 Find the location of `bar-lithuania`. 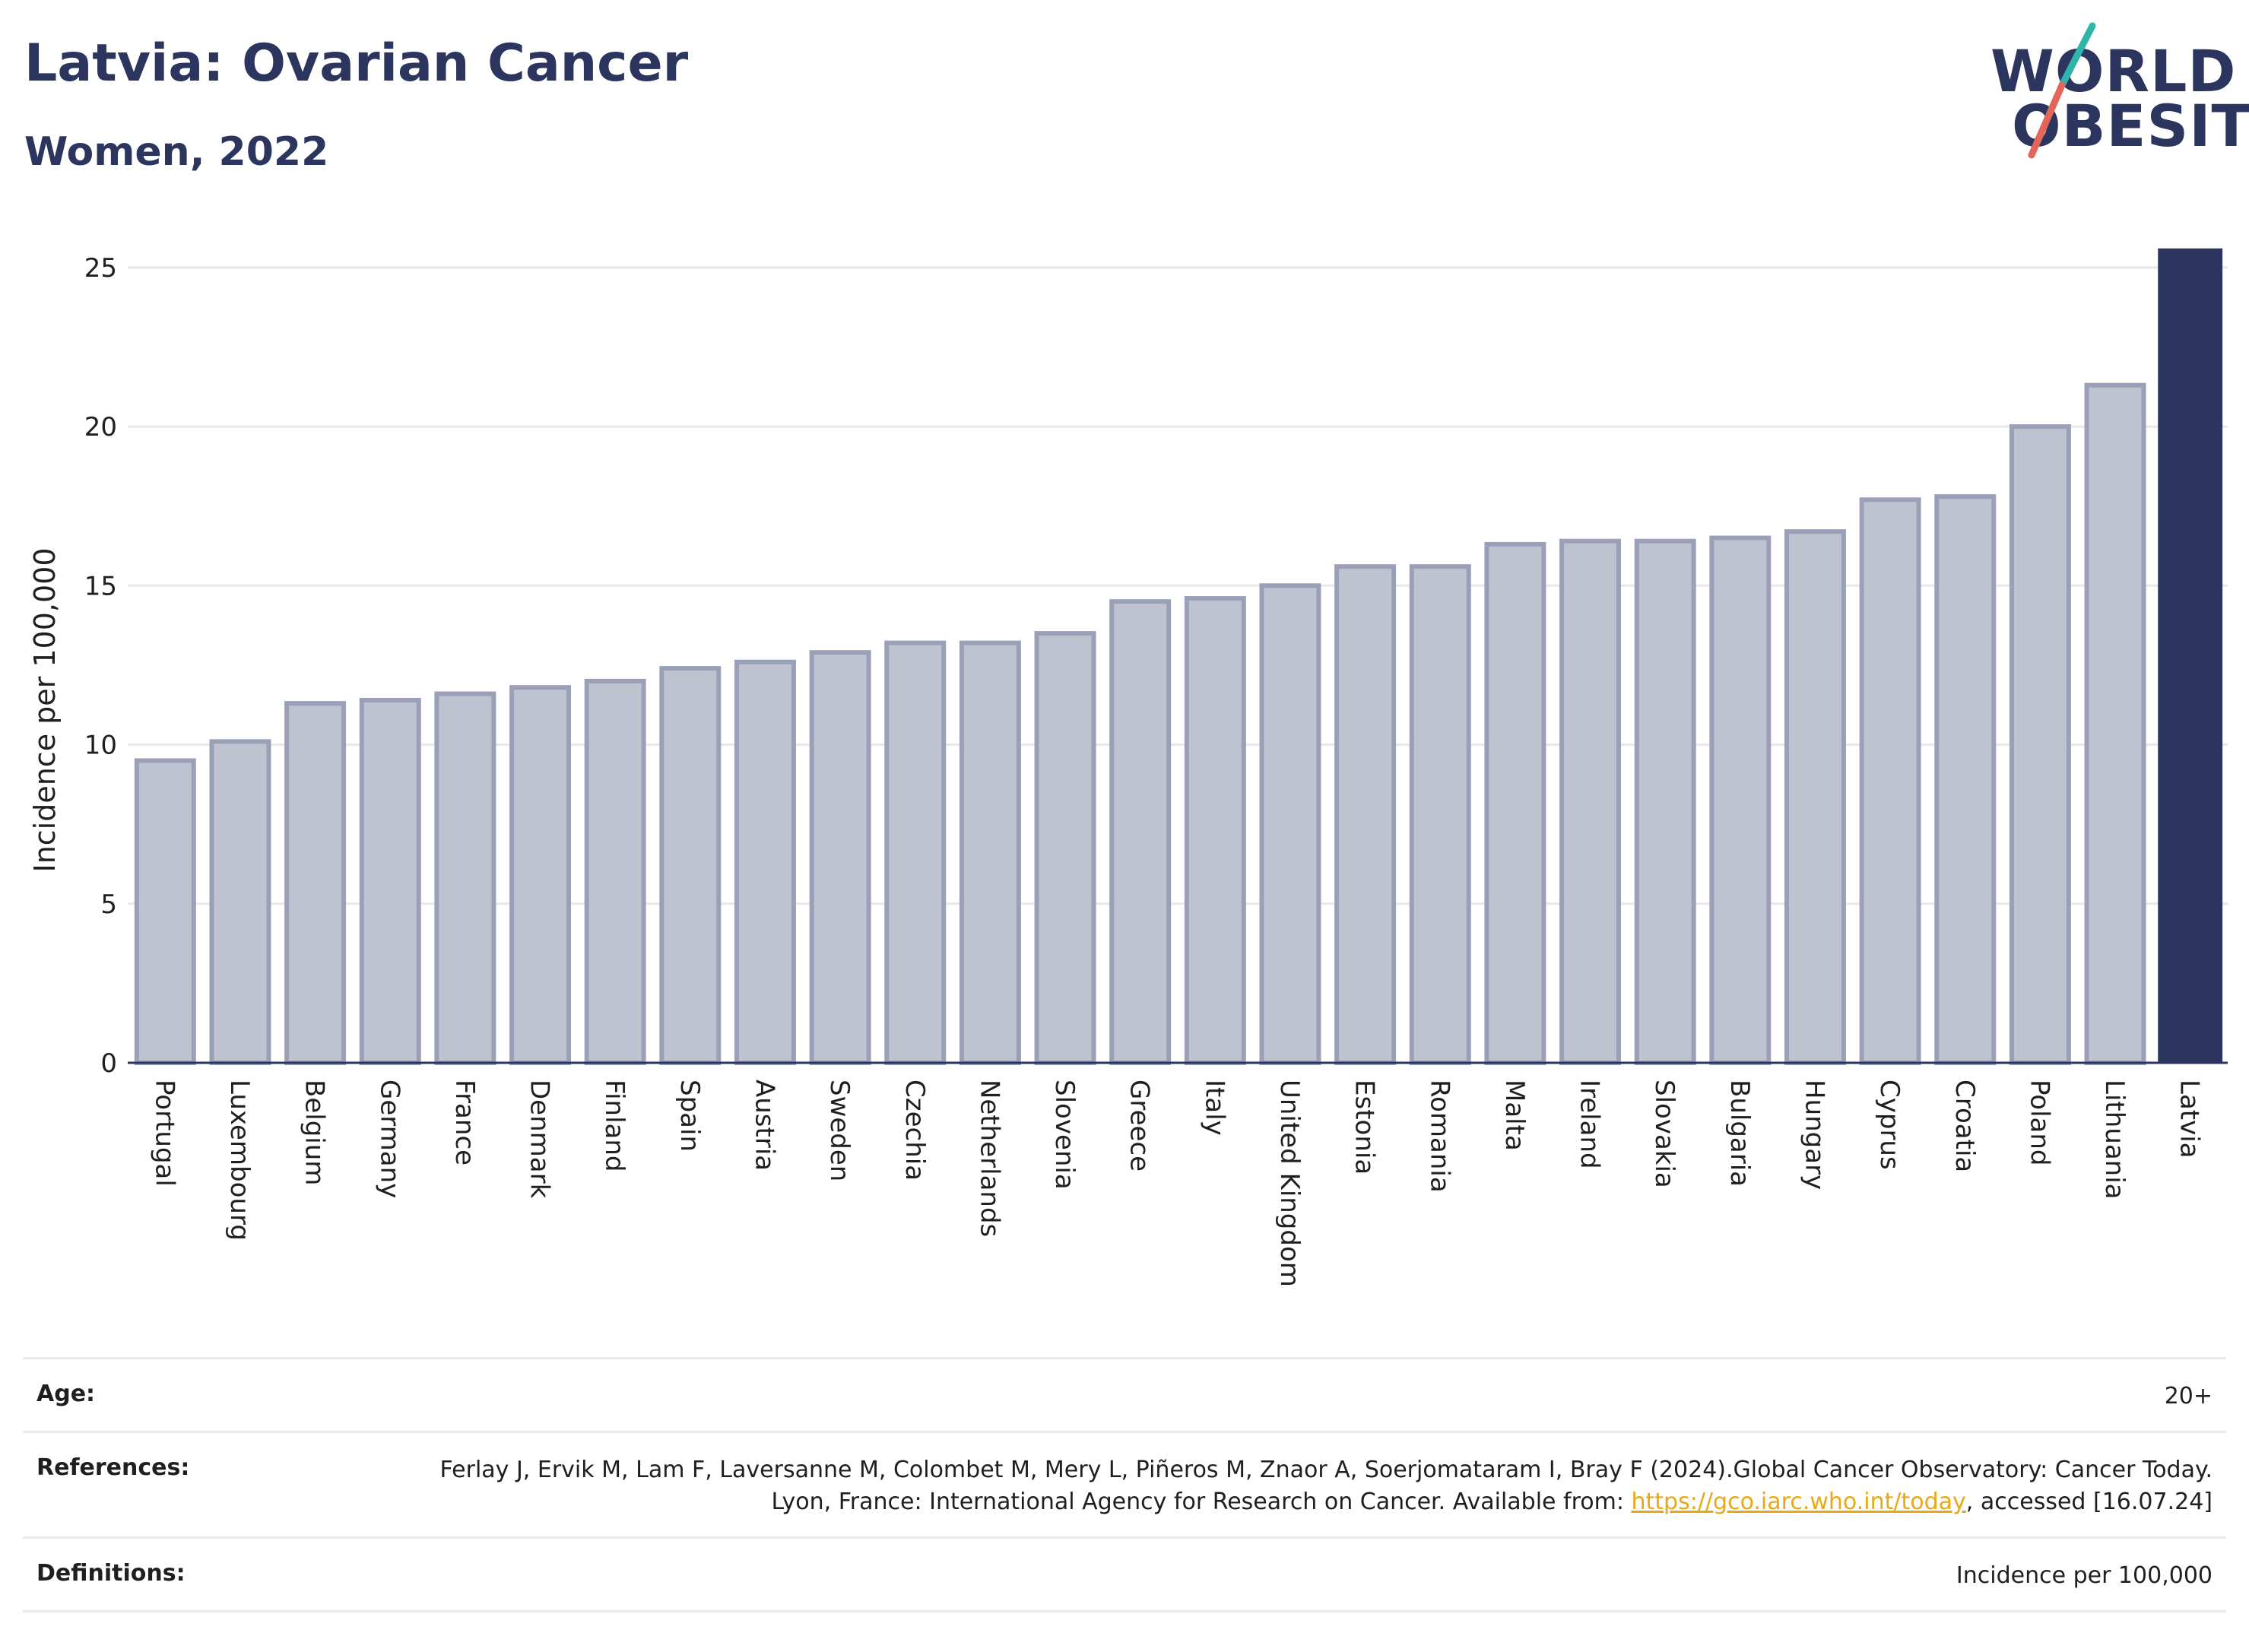

bar-lithuania is located at coordinates (2115, 723).